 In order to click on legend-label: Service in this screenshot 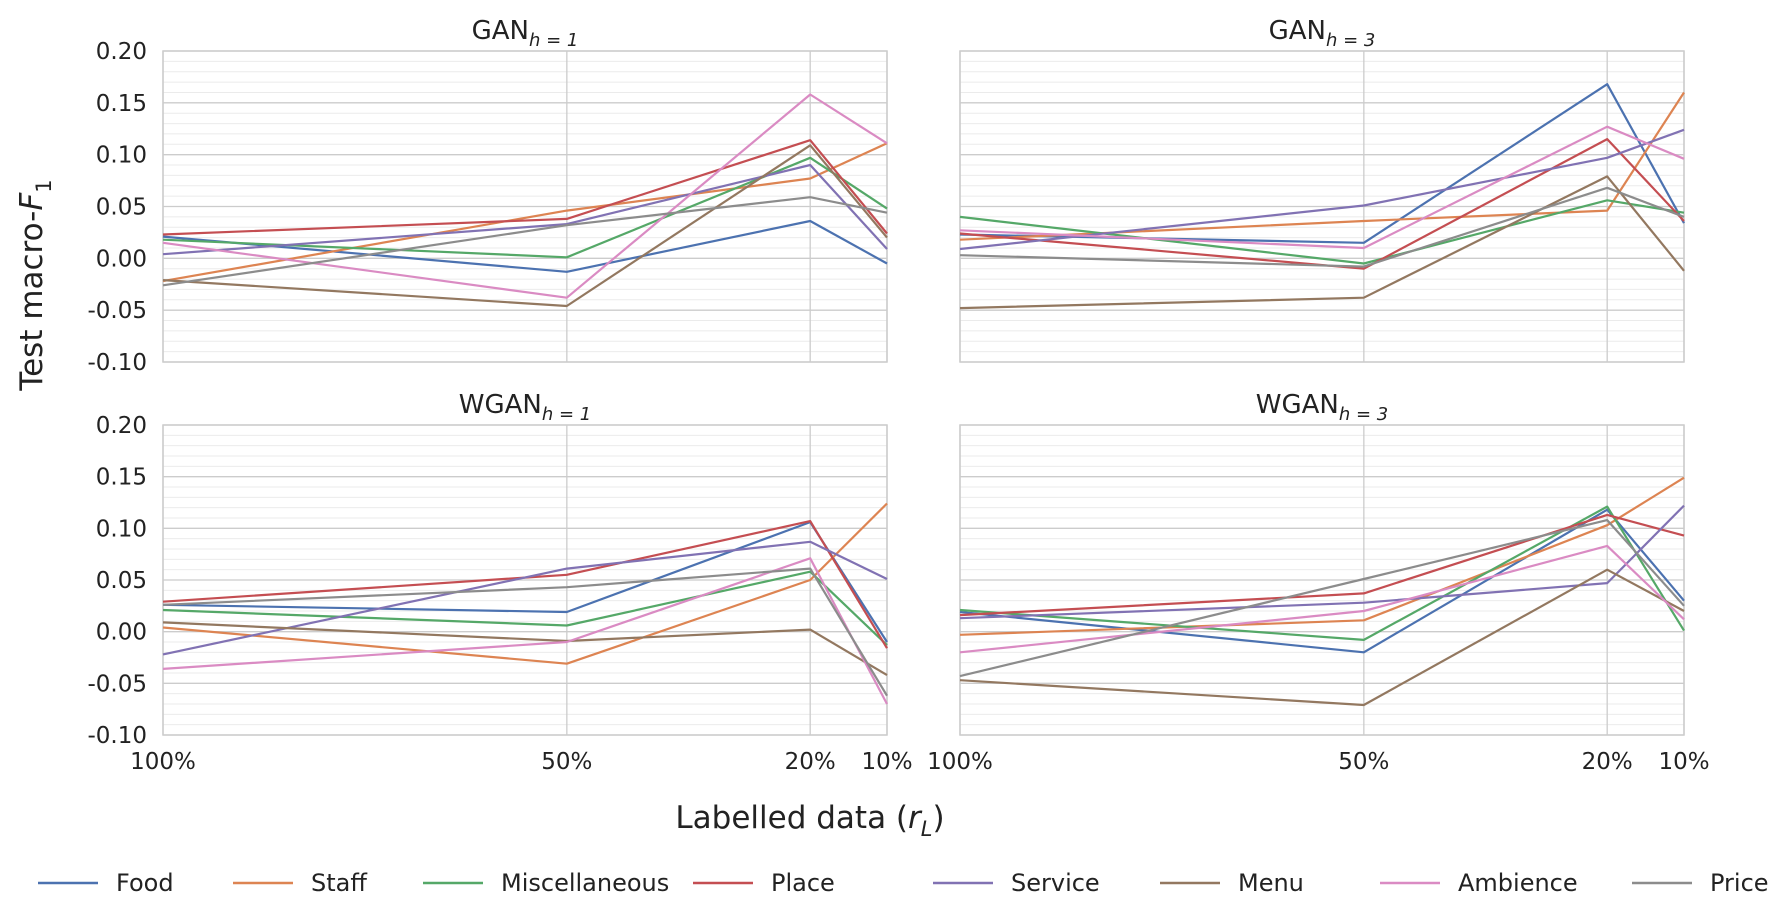, I will do `click(1055, 883)`.